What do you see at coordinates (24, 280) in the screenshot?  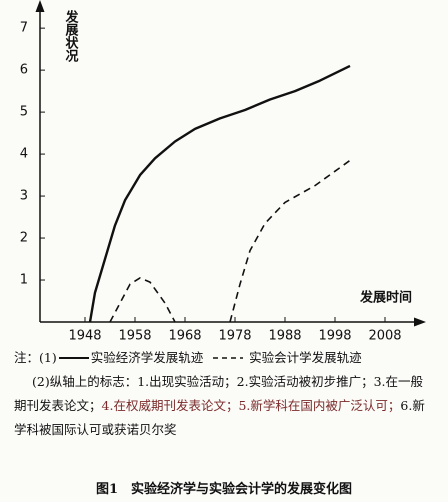 I see `y-tick-label: 1` at bounding box center [24, 280].